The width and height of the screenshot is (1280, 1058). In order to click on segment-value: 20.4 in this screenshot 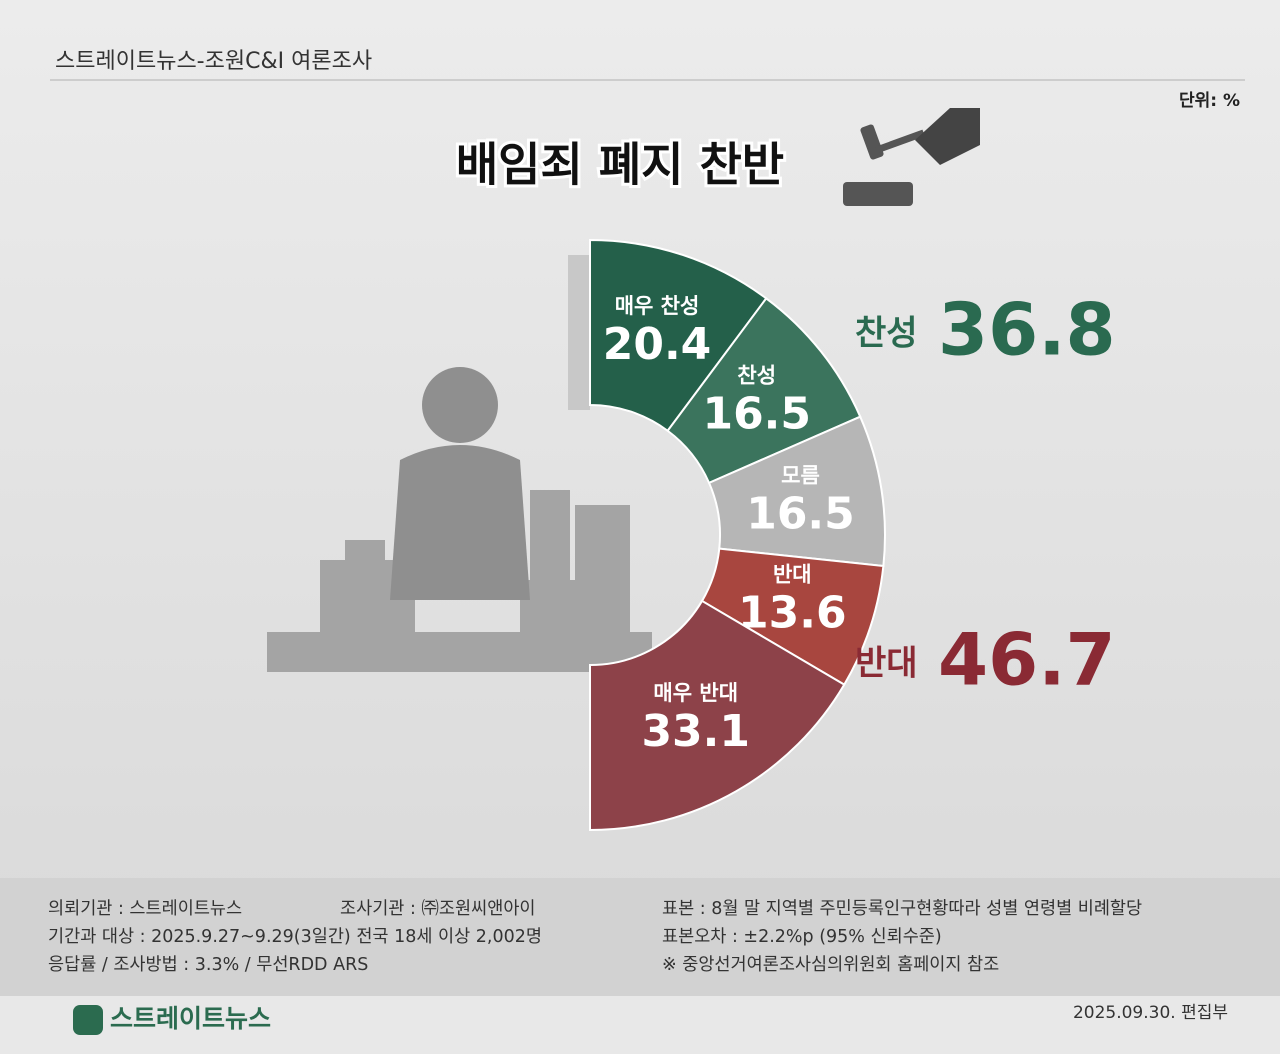, I will do `click(657, 344)`.